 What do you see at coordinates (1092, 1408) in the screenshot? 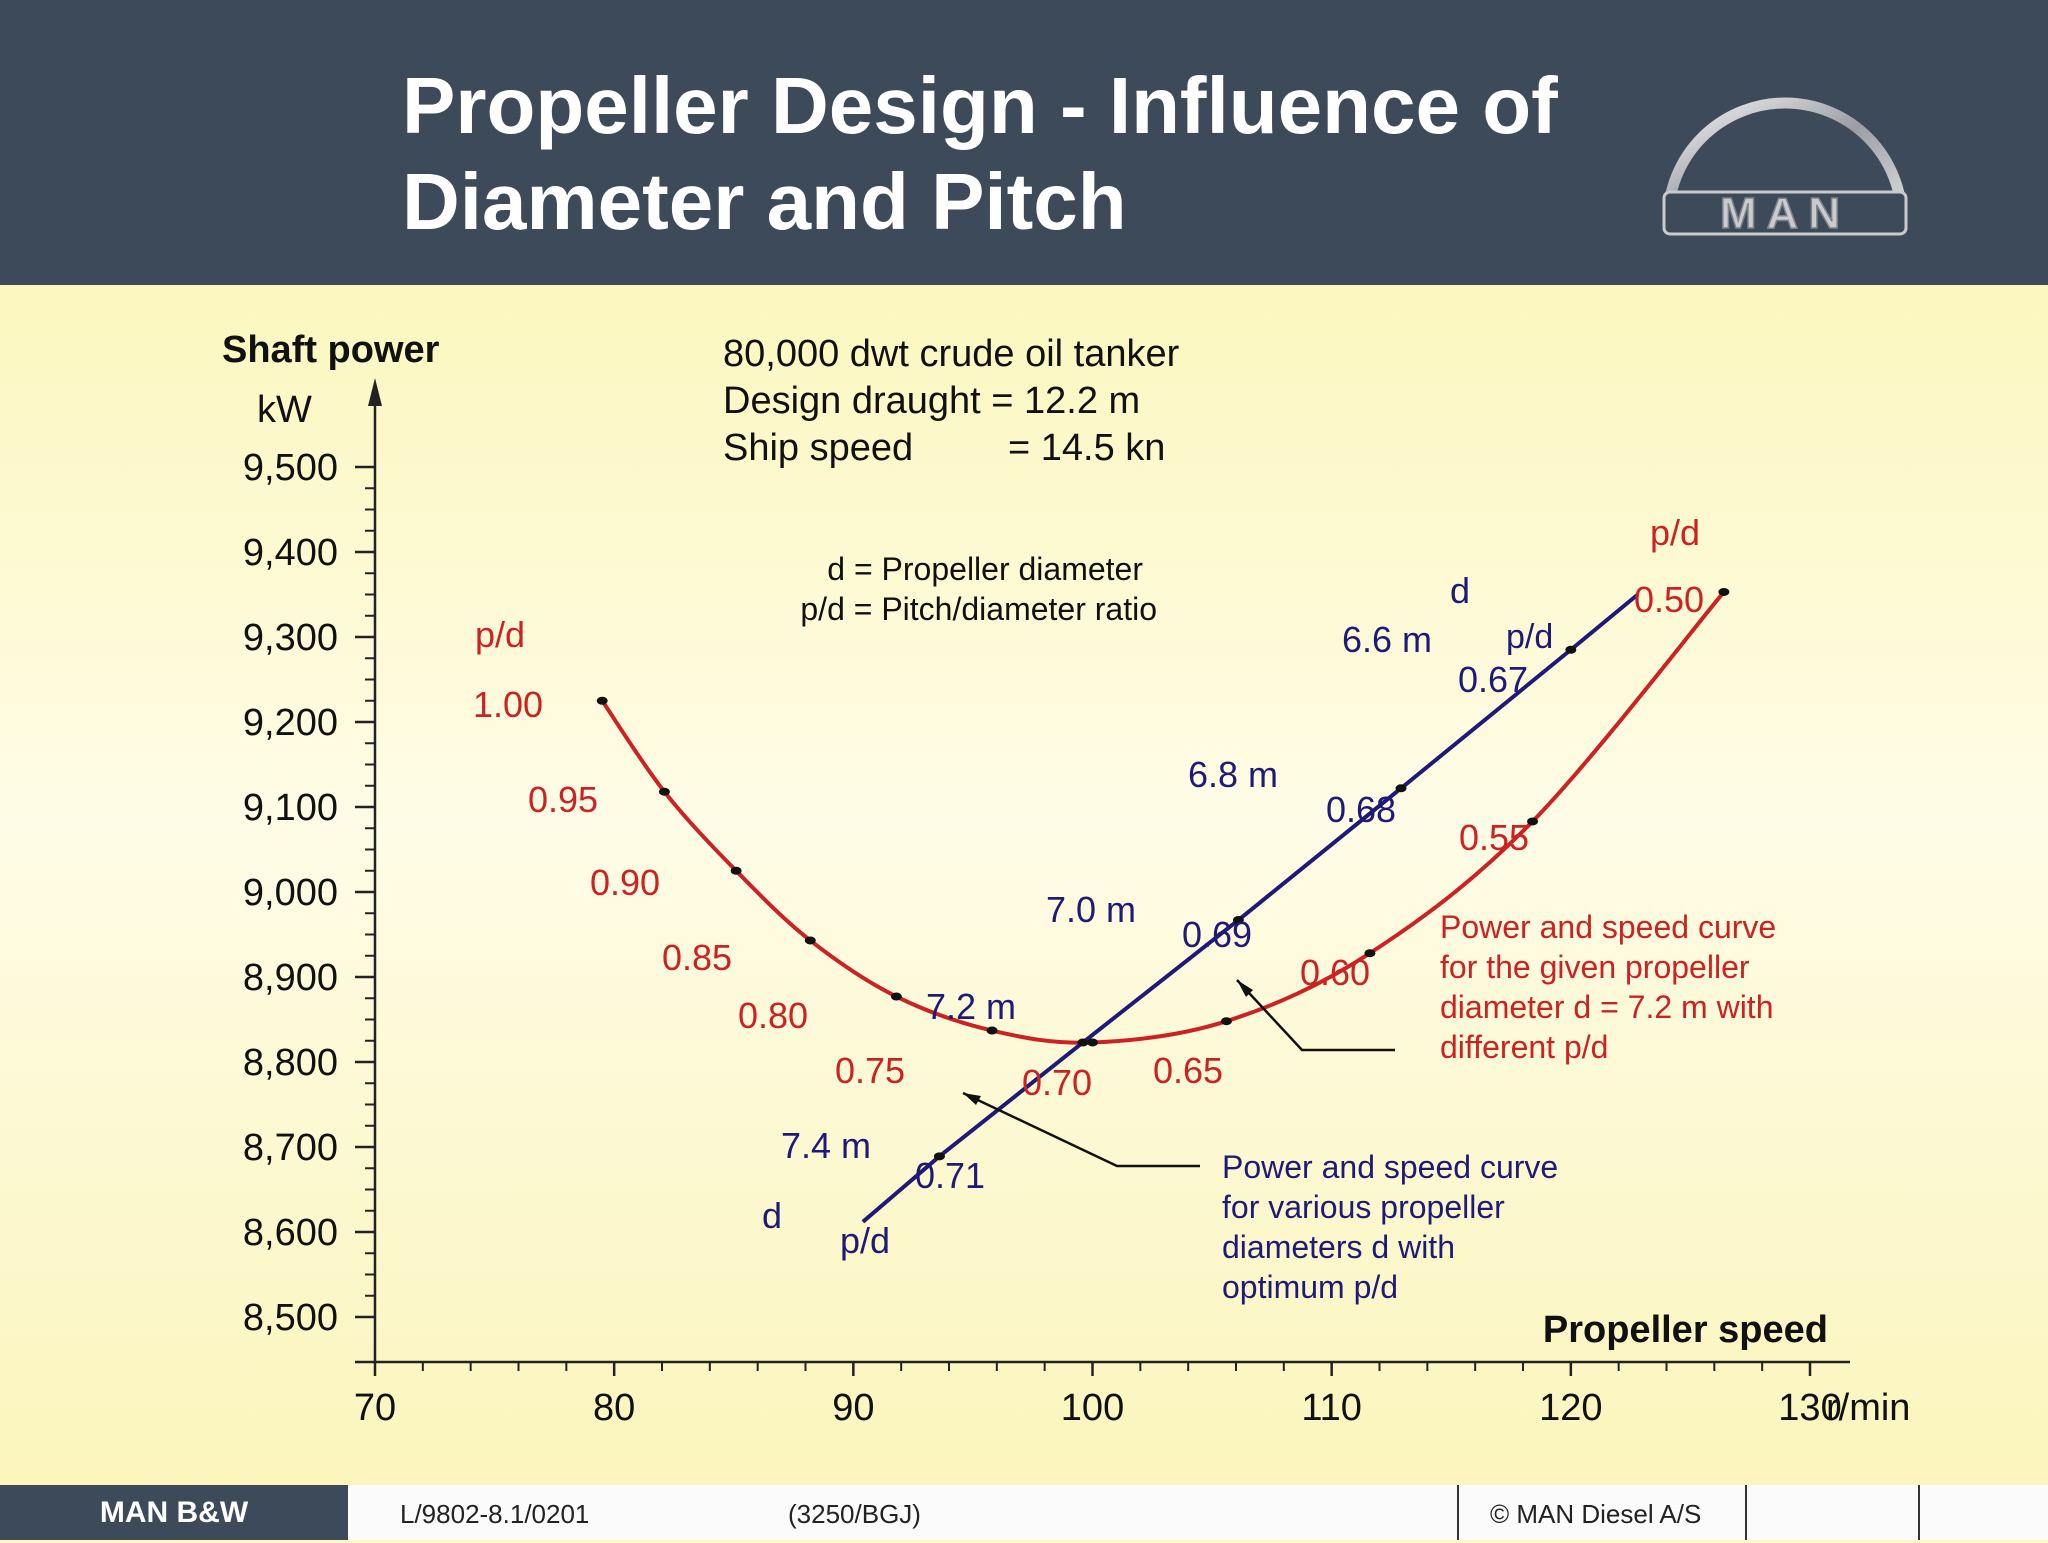
I see `x-tick-label: 100` at bounding box center [1092, 1408].